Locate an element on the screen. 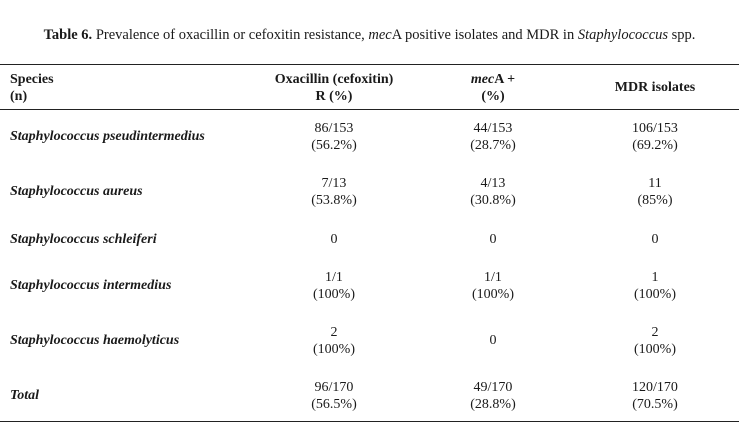 The height and width of the screenshot is (425, 739). row-mdr: 120/170 (70.5%) is located at coordinates (655, 396).